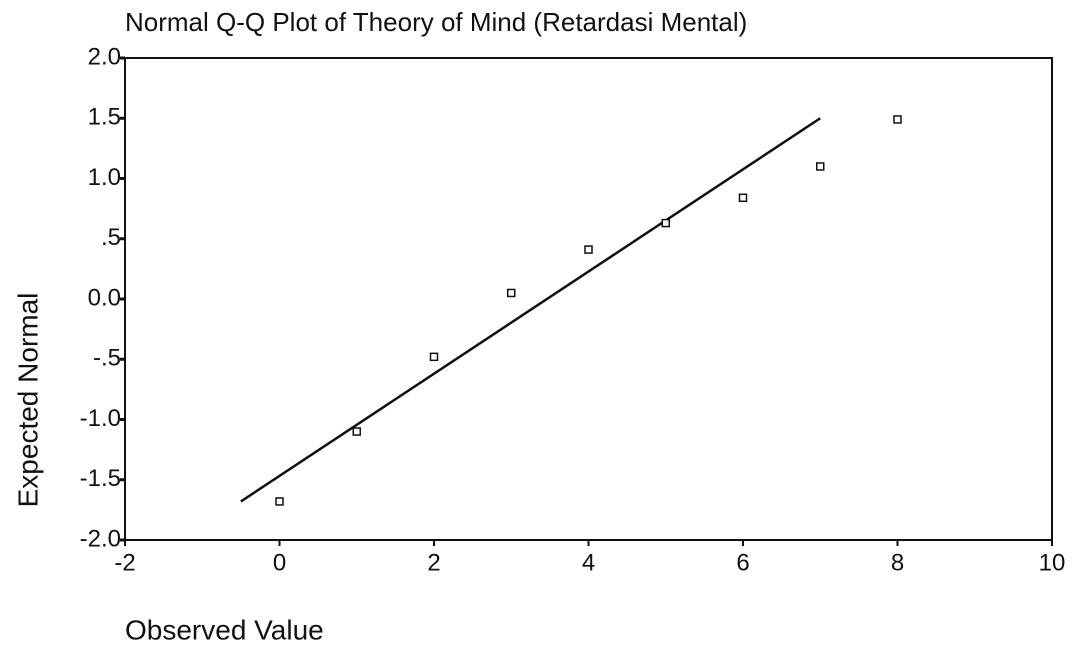  Describe the element at coordinates (224, 629) in the screenshot. I see `x-axis-label: Observed Value` at that location.